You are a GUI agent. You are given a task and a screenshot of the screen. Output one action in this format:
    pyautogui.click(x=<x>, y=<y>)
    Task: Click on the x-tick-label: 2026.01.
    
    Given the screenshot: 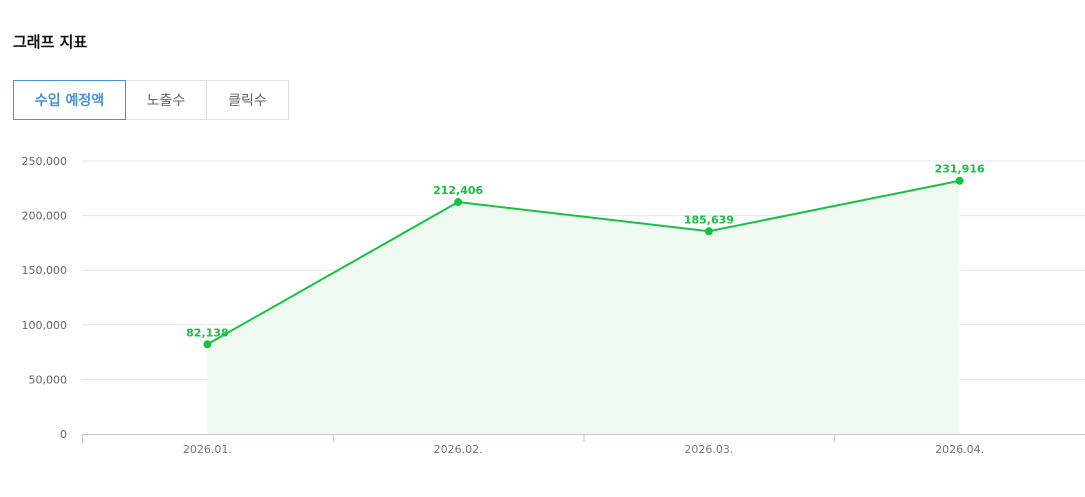 What is the action you would take?
    pyautogui.click(x=207, y=449)
    